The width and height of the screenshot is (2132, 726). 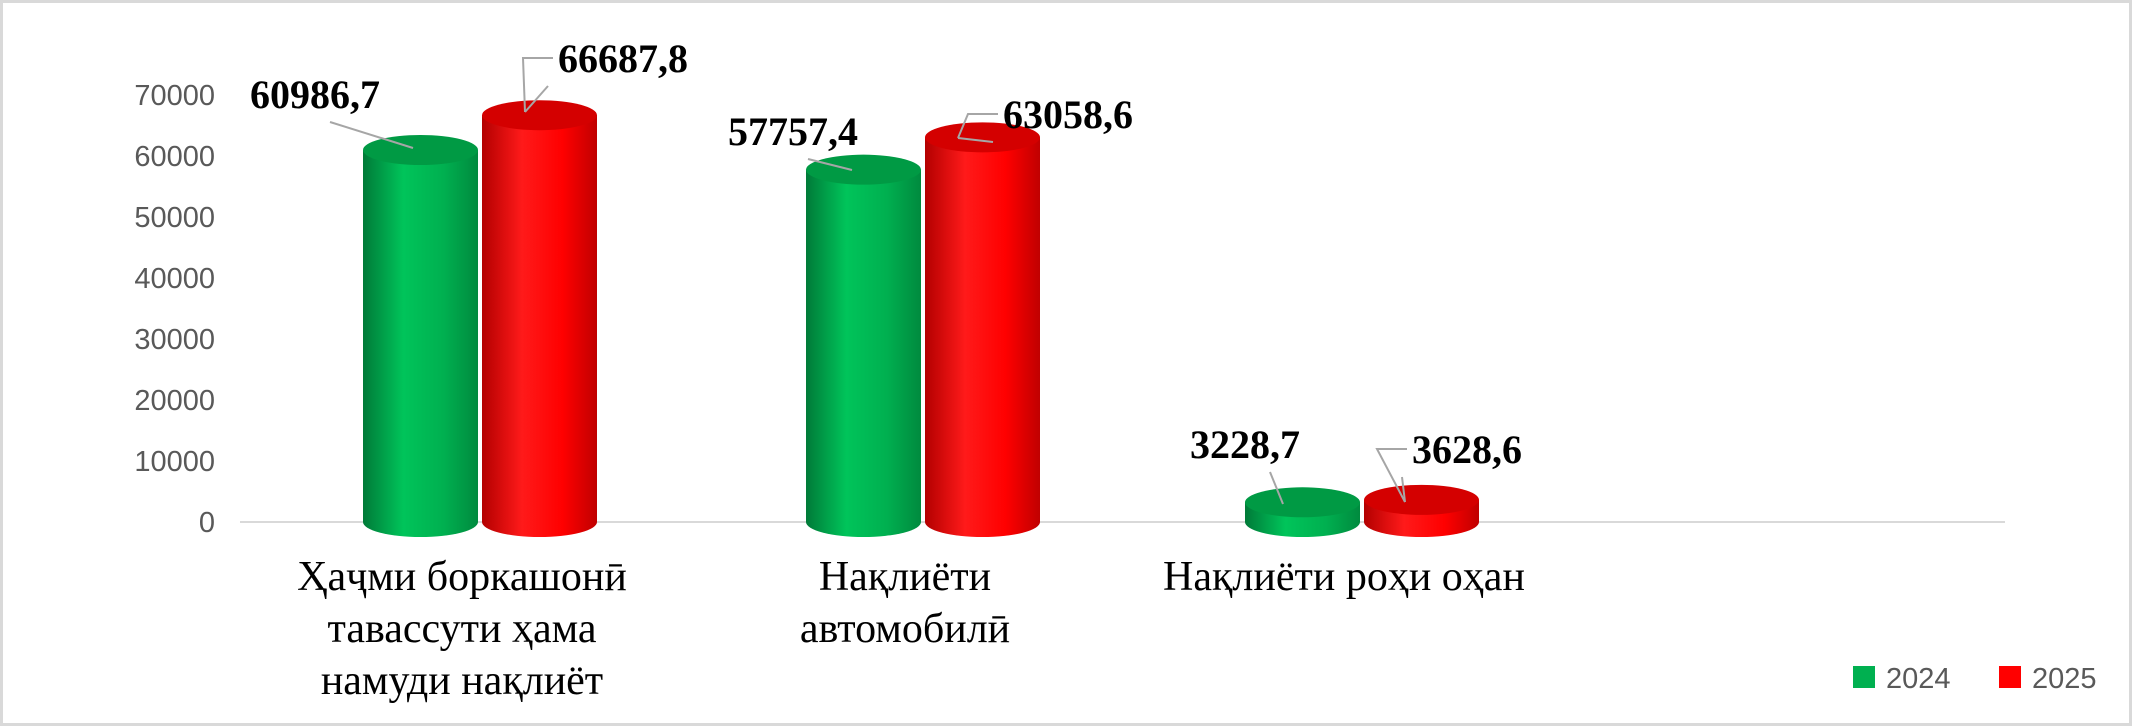 I want to click on legend-swatch-2025, so click(x=2010, y=677).